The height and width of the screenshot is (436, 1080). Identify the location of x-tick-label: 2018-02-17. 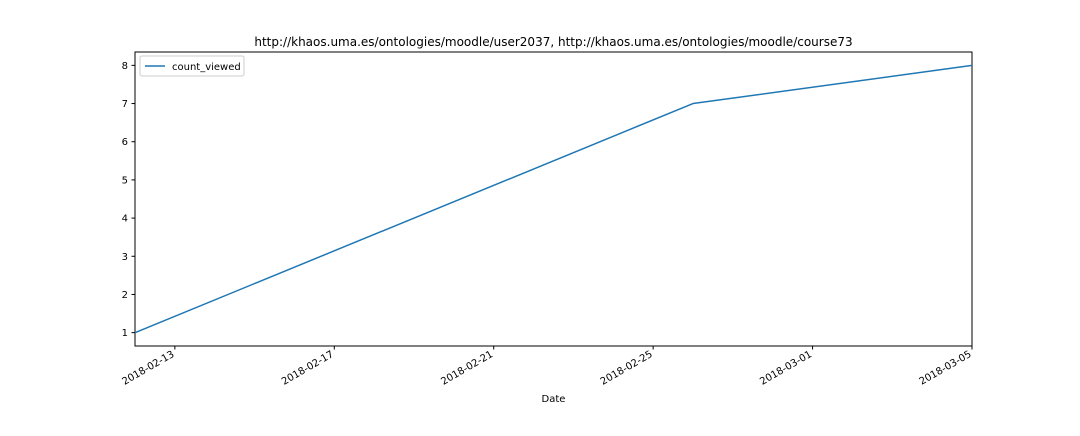
(308, 368).